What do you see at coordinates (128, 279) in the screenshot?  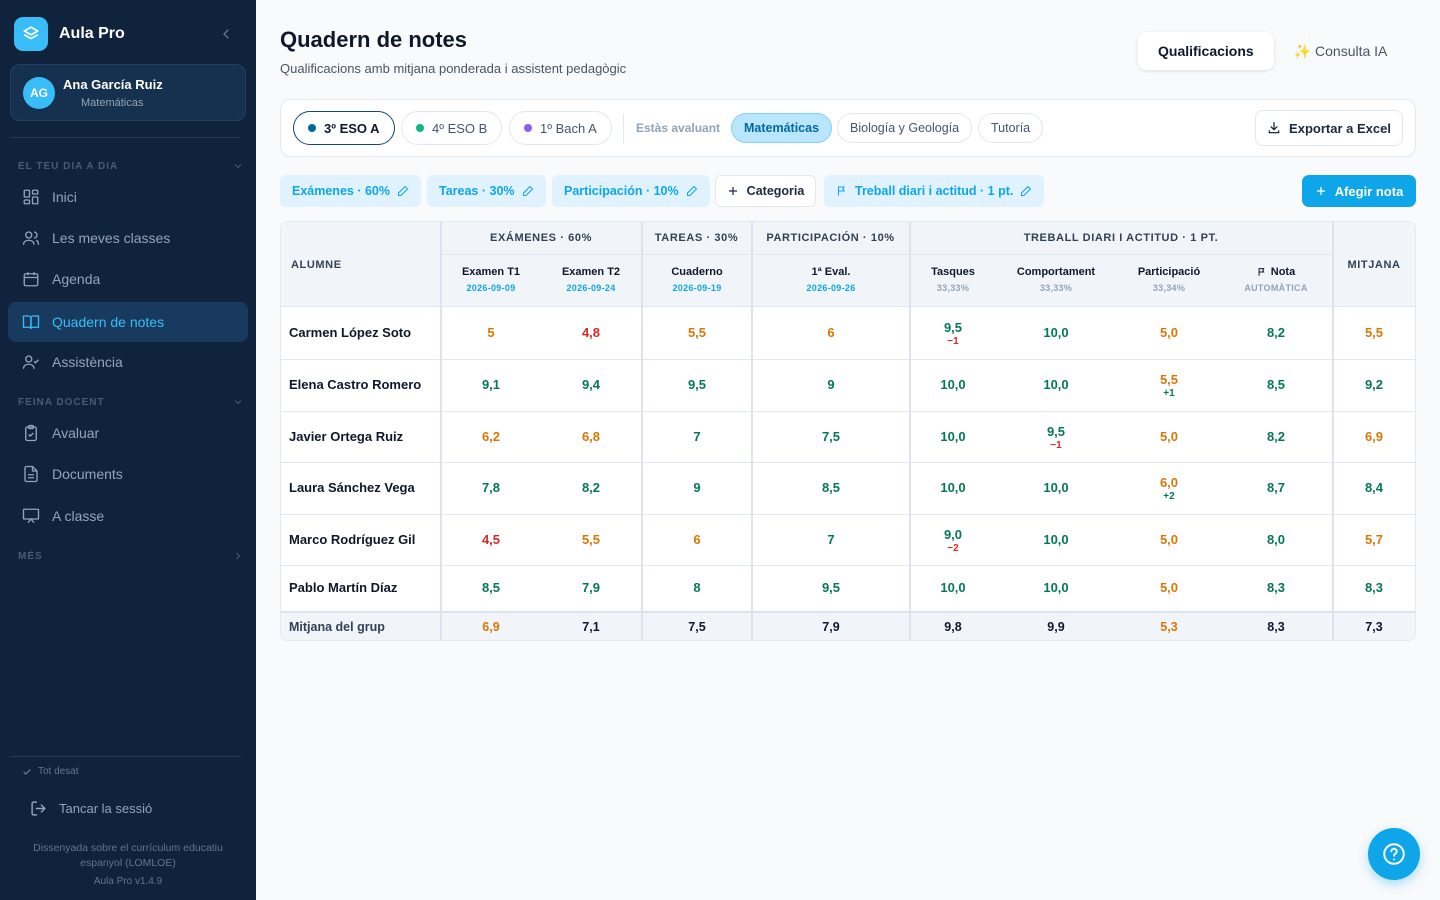 I see `sidebar-item-agenda: Agenda` at bounding box center [128, 279].